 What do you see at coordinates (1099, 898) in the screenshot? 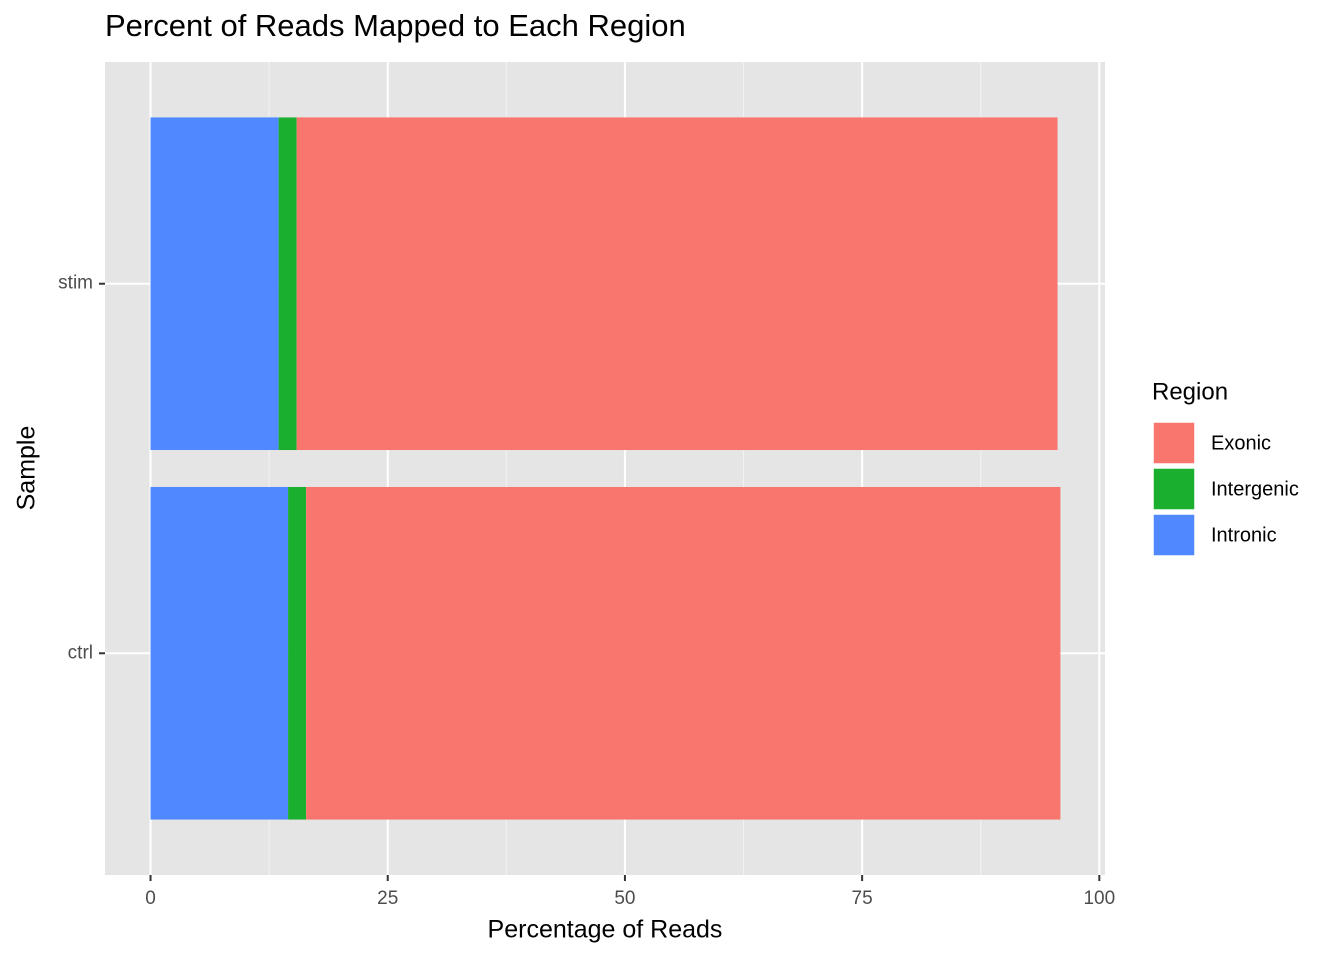
I see `x-tick-label: 100` at bounding box center [1099, 898].